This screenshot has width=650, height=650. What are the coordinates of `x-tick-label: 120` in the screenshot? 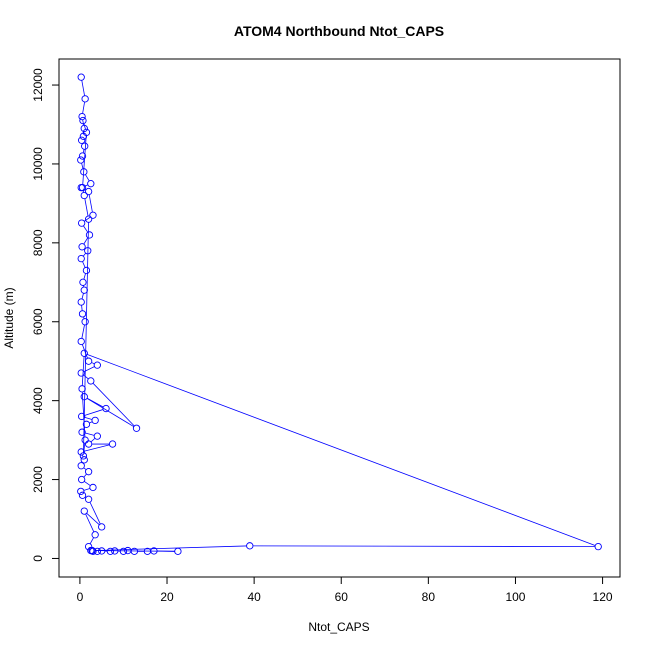 It's located at (603, 597).